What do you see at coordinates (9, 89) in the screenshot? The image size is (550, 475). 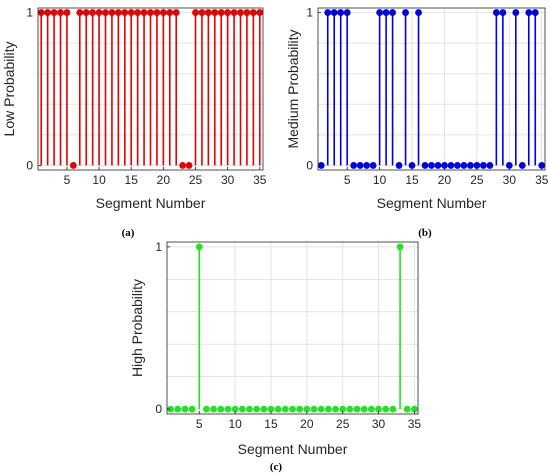 I see `y-axis-label: Low Probability` at bounding box center [9, 89].